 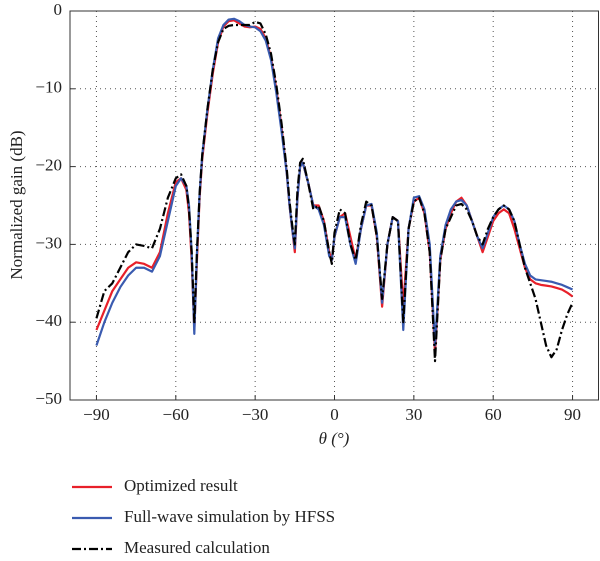 What do you see at coordinates (197, 547) in the screenshot?
I see `legend-label: Measured calculation` at bounding box center [197, 547].